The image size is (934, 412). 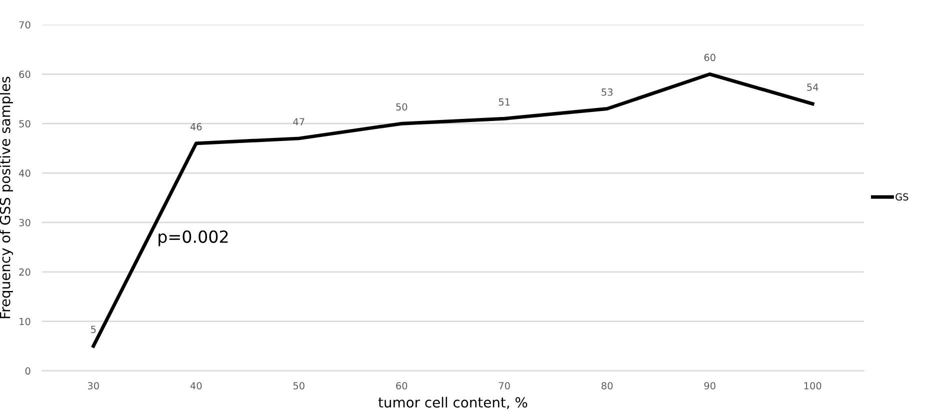 I want to click on x-tick-label: 70, so click(x=504, y=386).